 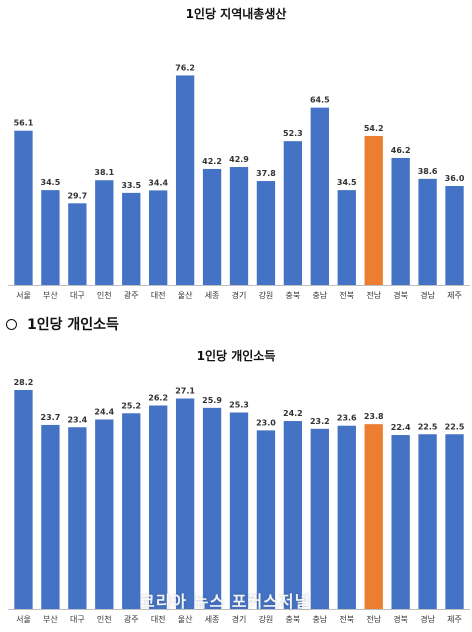 I want to click on data-label-5: 33.5, so click(x=131, y=185).